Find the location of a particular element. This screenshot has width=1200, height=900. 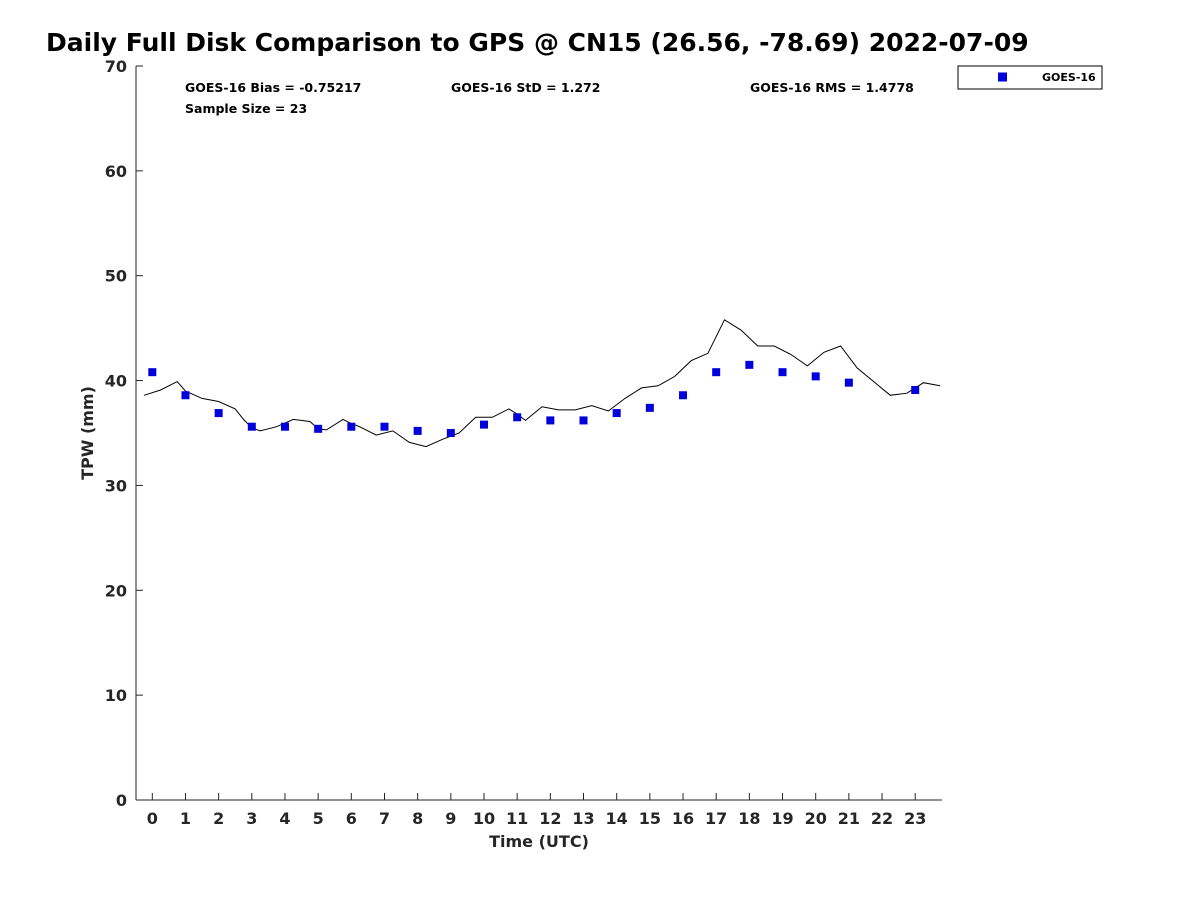

x-tick-label: 1 is located at coordinates (185, 818).